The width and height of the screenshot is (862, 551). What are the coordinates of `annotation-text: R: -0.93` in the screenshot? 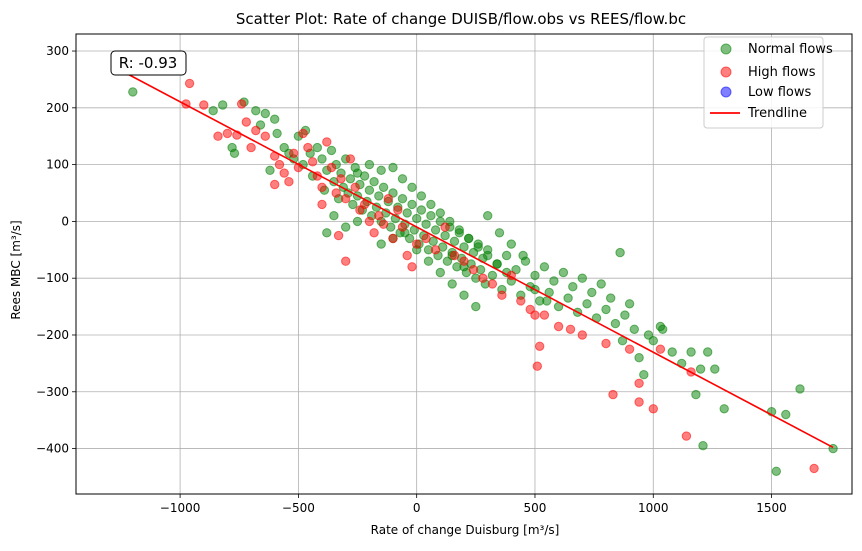 It's located at (148, 63).